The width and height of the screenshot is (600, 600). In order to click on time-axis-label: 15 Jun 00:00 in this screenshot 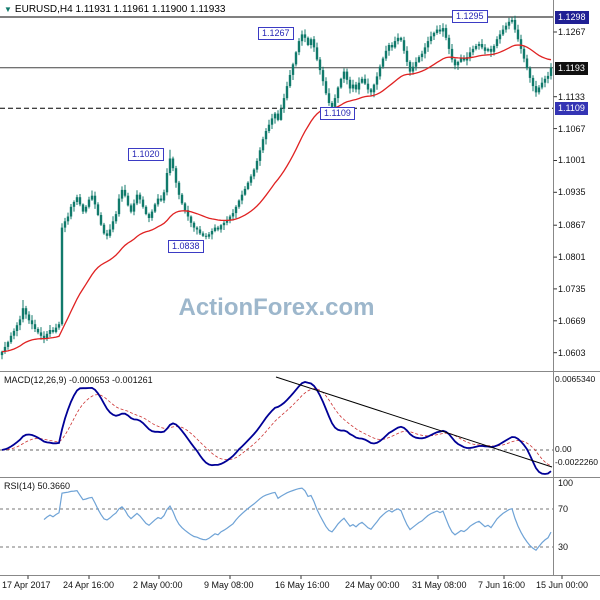, I will do `click(562, 585)`.